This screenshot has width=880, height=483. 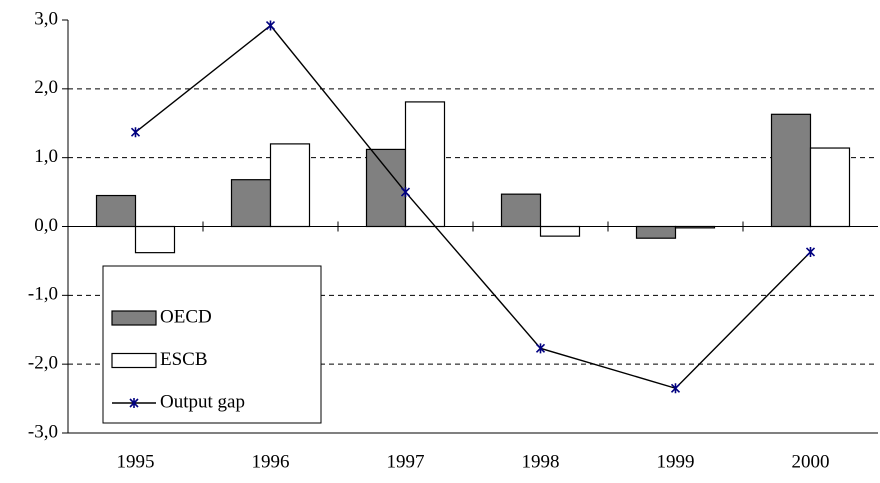 What do you see at coordinates (202, 401) in the screenshot?
I see `legend-label: Output gap` at bounding box center [202, 401].